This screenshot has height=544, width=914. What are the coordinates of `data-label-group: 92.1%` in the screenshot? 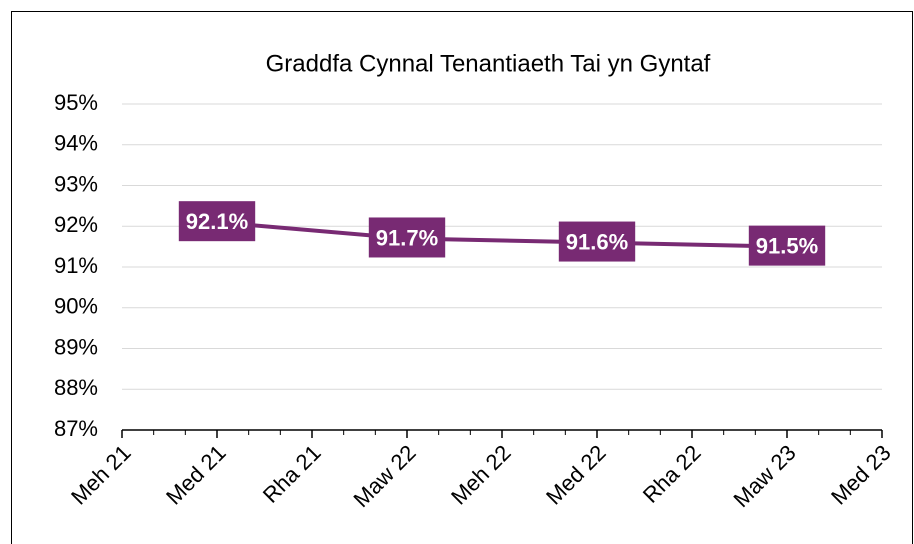 It's located at (217, 221).